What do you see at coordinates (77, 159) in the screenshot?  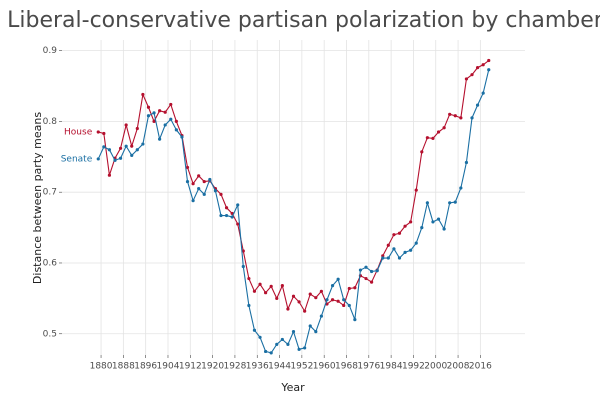 I see `series-label: Senate` at bounding box center [77, 159].